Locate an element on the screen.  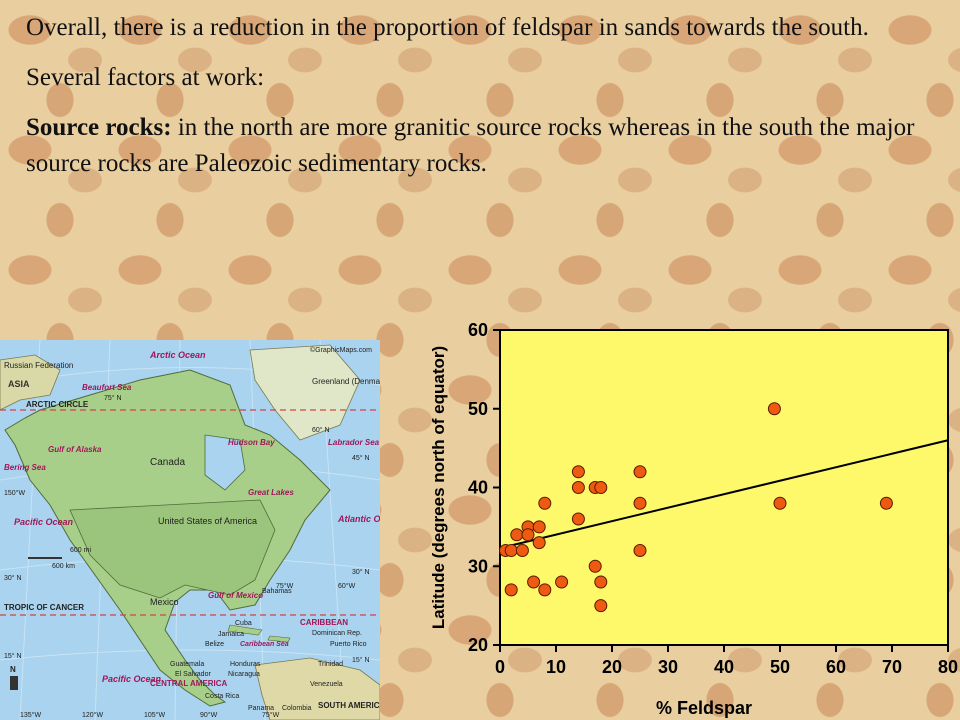
map-coord-105w: 105°W is located at coordinates (154, 715).